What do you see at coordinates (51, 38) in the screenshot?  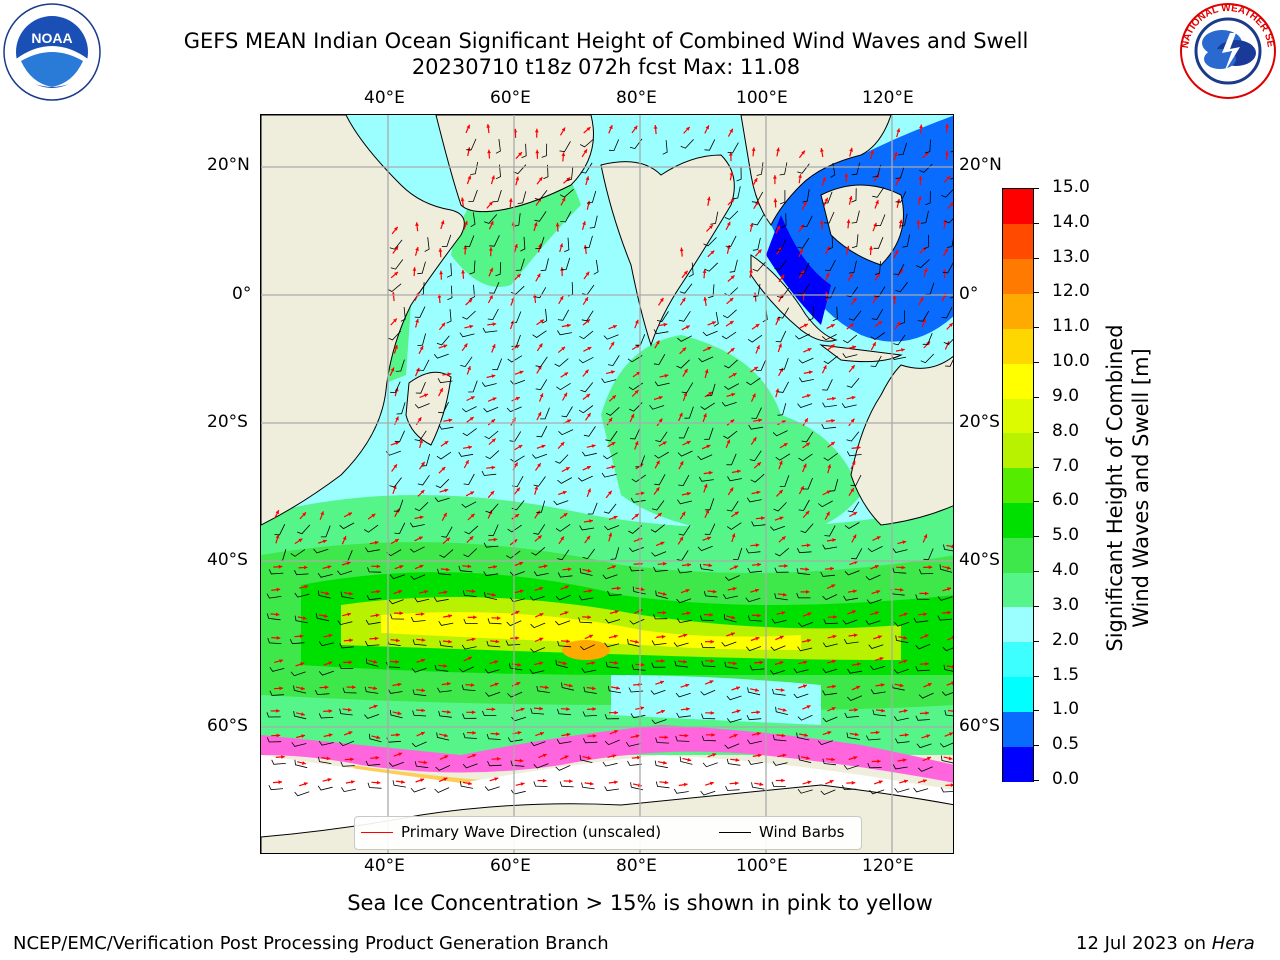 I see `noaa-logo-text: NOAA` at bounding box center [51, 38].